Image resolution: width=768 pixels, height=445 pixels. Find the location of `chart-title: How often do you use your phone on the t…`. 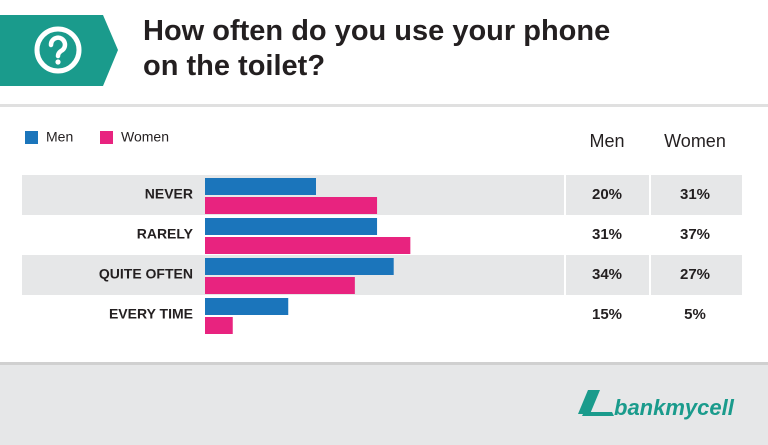

chart-title: How often do you use your phone on the t… is located at coordinates (377, 48).